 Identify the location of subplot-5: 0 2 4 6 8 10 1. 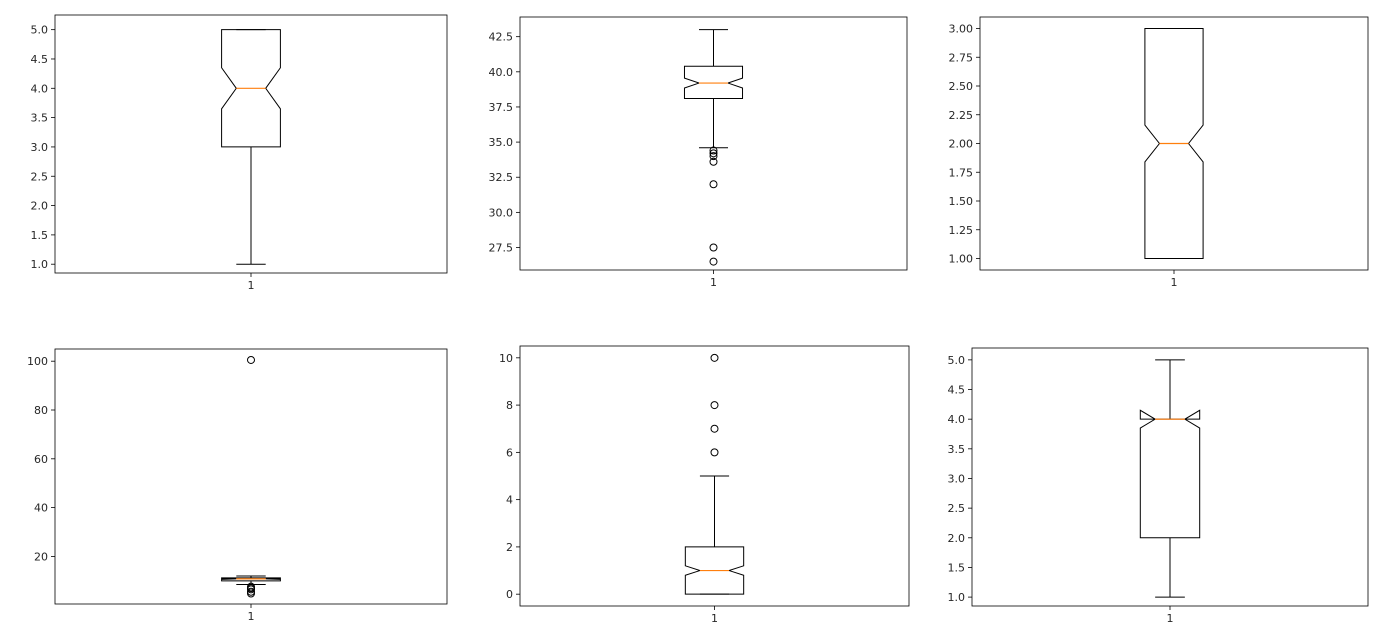
(704, 485).